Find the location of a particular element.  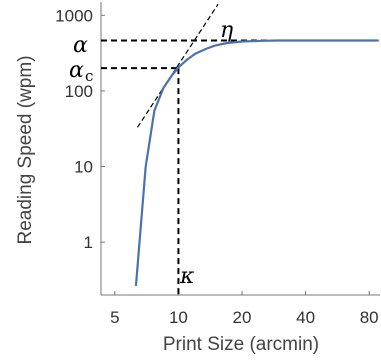

alpha-label: α is located at coordinates (80, 45).